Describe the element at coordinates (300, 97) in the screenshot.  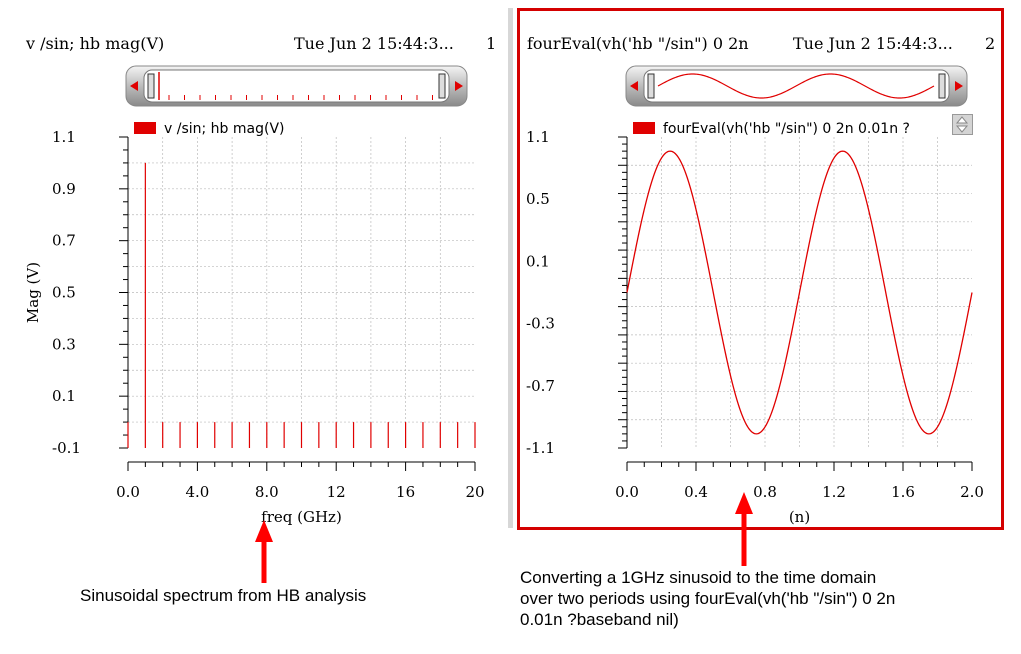
I see `overview-ticks` at that location.